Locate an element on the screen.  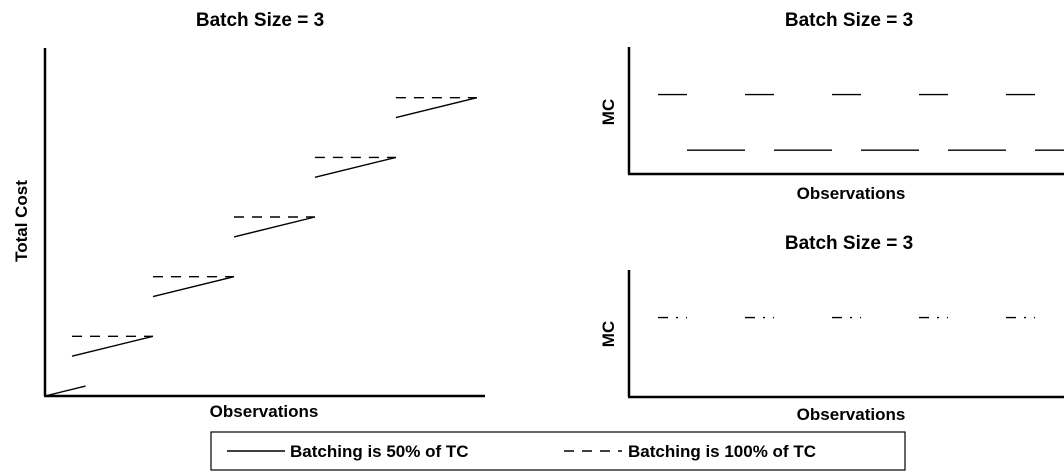
plot-marks is located at coordinates (861, 122).